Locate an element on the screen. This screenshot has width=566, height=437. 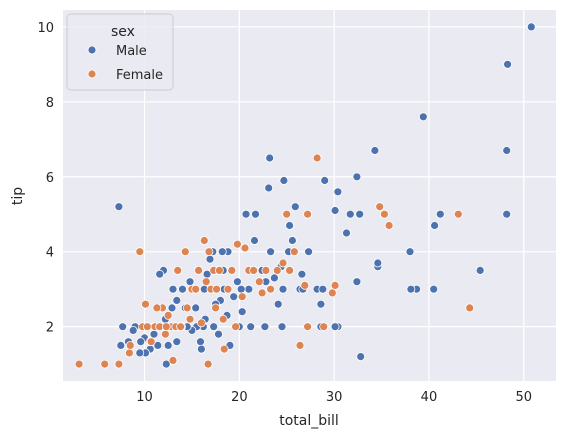
x-tick-label: 10 is located at coordinates (144, 397).